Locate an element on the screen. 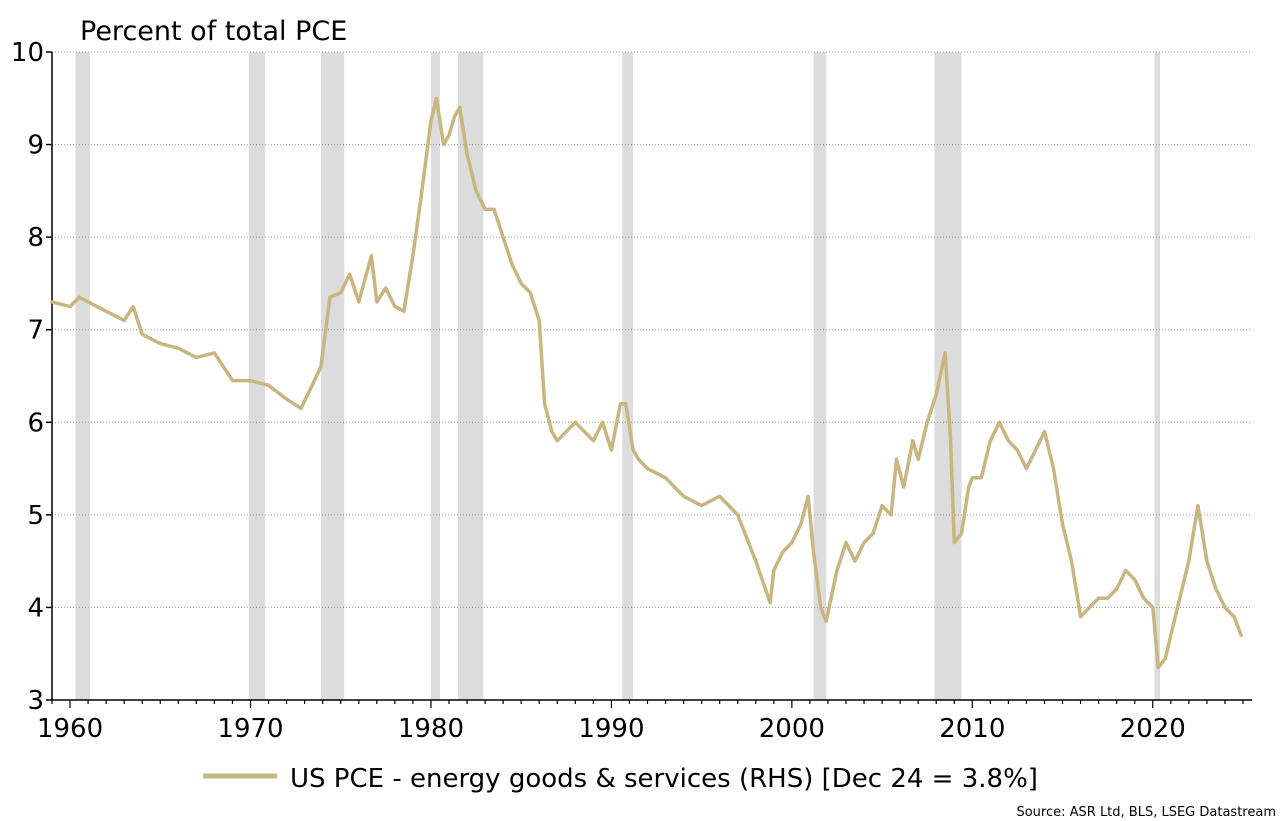  x-tick-label: 1960 is located at coordinates (70, 729).